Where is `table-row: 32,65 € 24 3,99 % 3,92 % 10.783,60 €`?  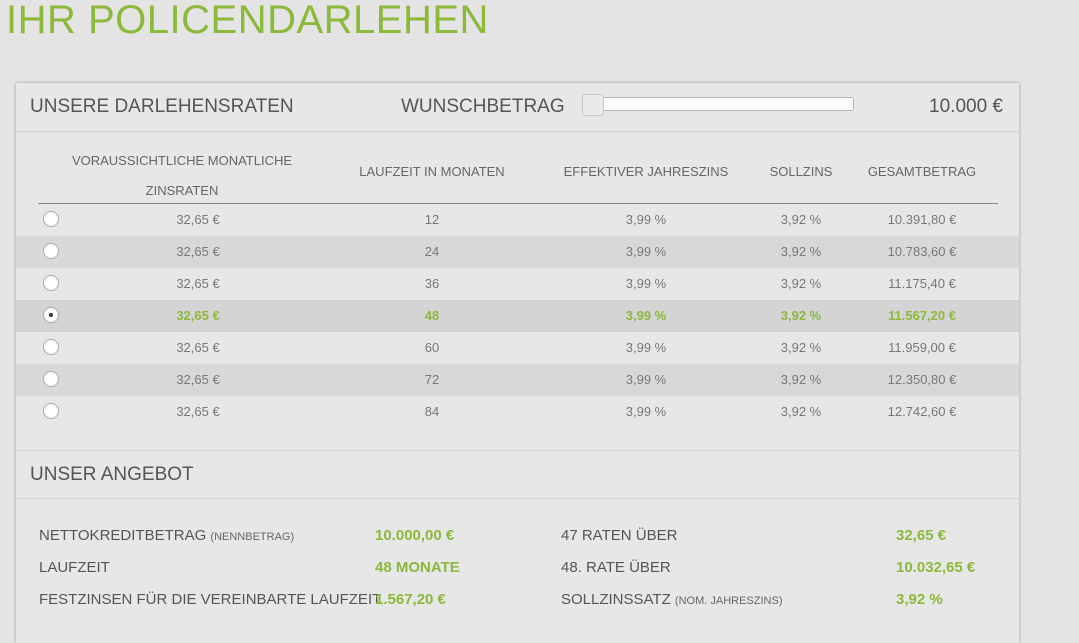 table-row: 32,65 € 24 3,99 % 3,92 % 10.783,60 € is located at coordinates (517, 252).